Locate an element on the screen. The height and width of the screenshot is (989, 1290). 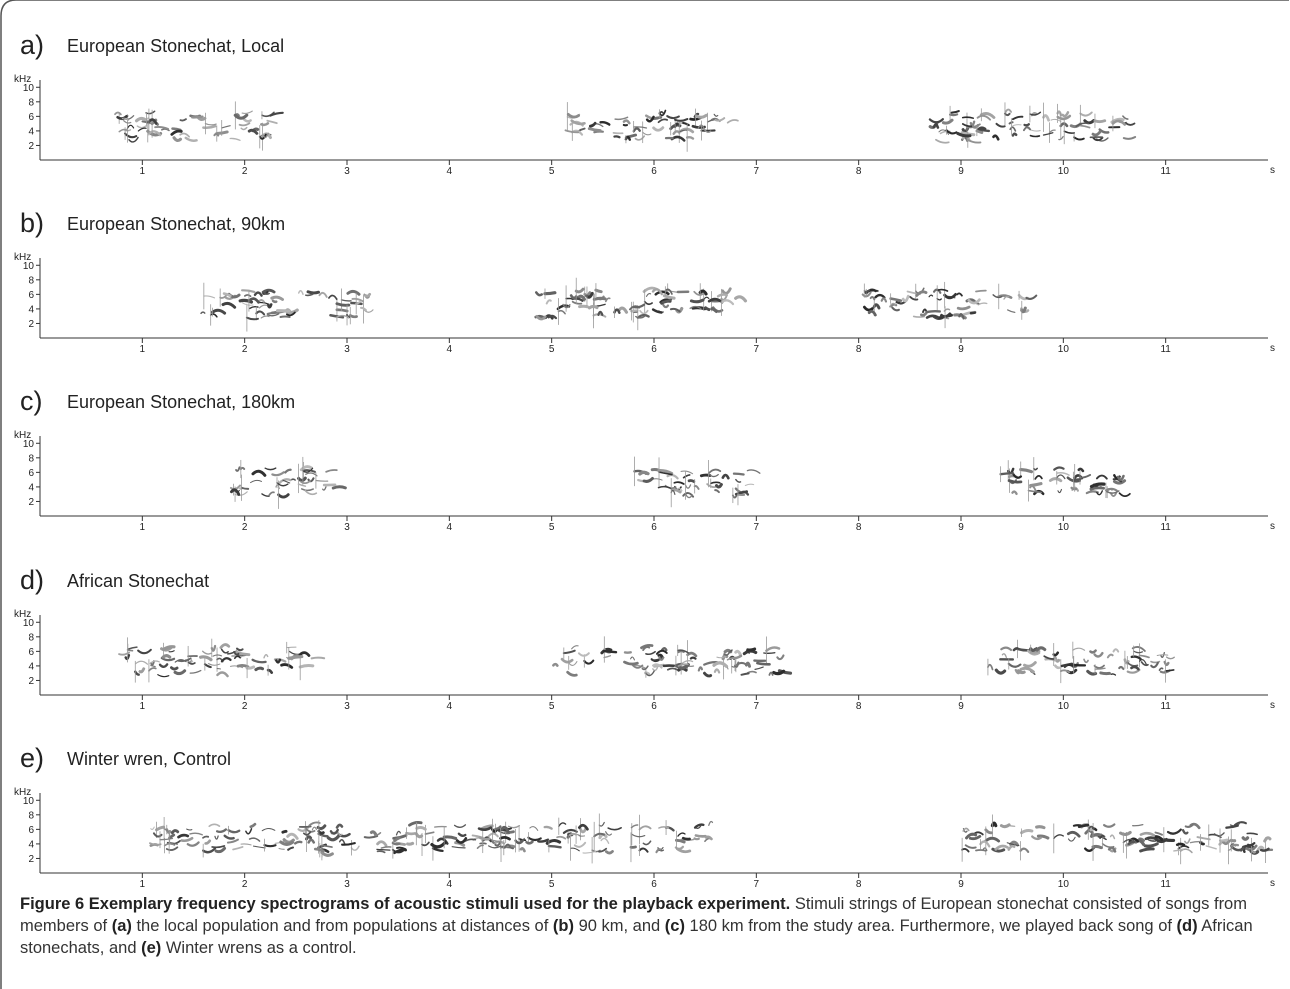
y-tick-label: 6 is located at coordinates (31, 295).